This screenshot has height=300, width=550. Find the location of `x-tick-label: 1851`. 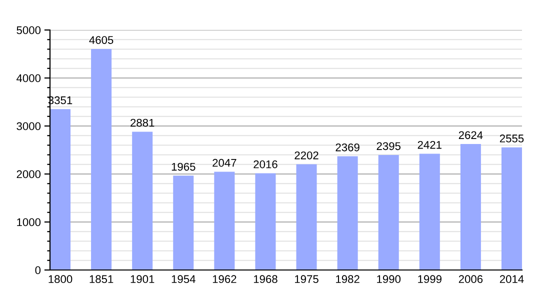

x-tick-label: 1851 is located at coordinates (102, 279).